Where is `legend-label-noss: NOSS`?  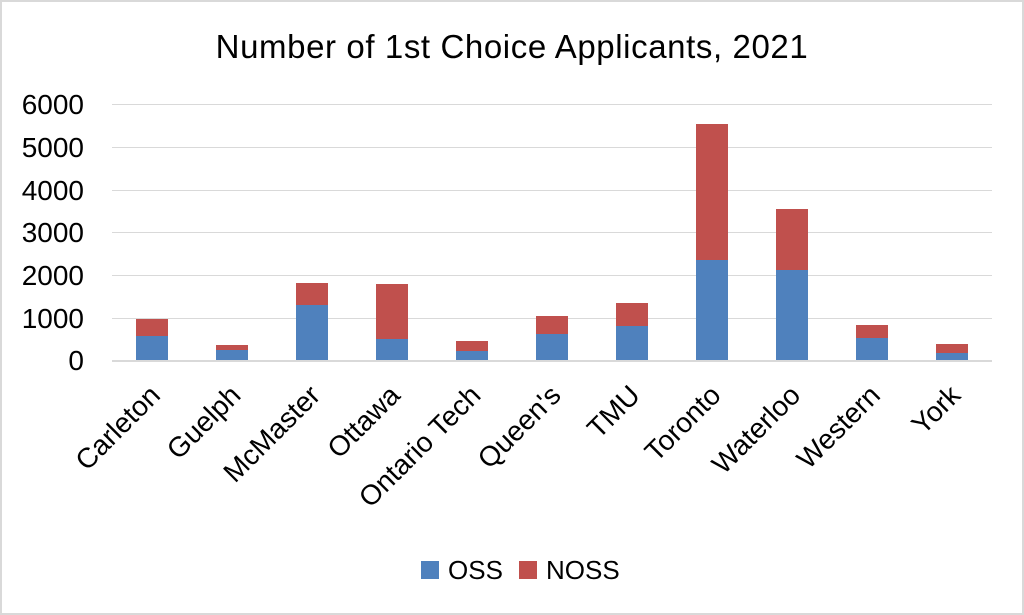 legend-label-noss: NOSS is located at coordinates (583, 570).